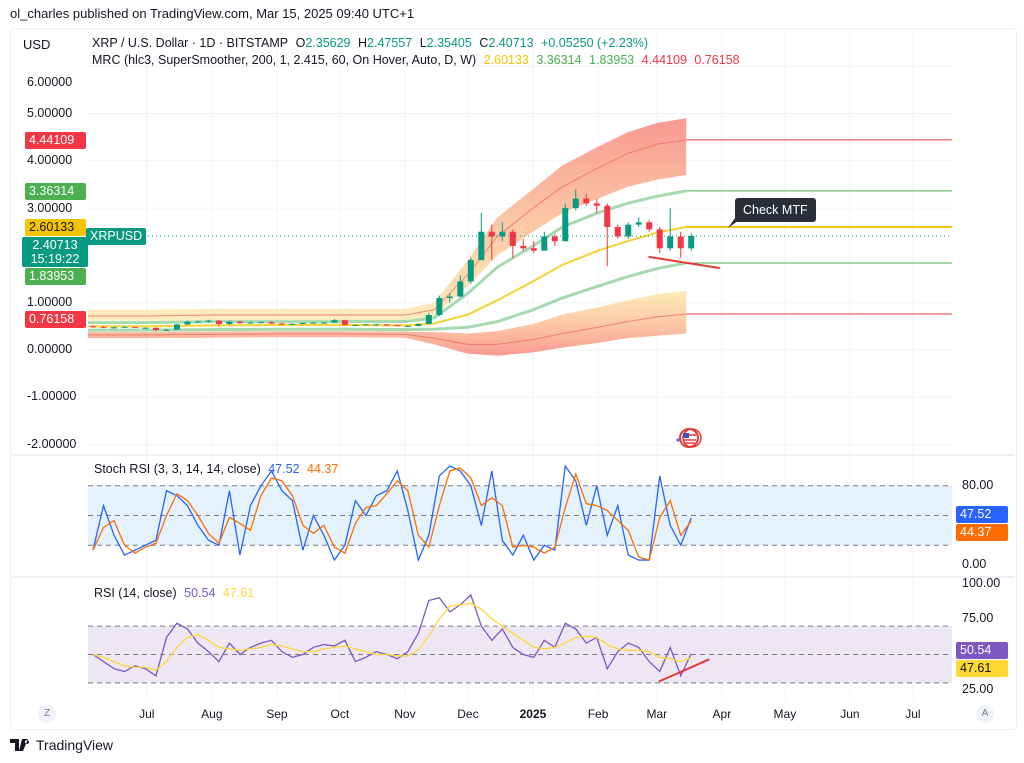 This screenshot has width=1024, height=763. What do you see at coordinates (284, 469) in the screenshot?
I see `stoch-k-value: 47.52` at bounding box center [284, 469].